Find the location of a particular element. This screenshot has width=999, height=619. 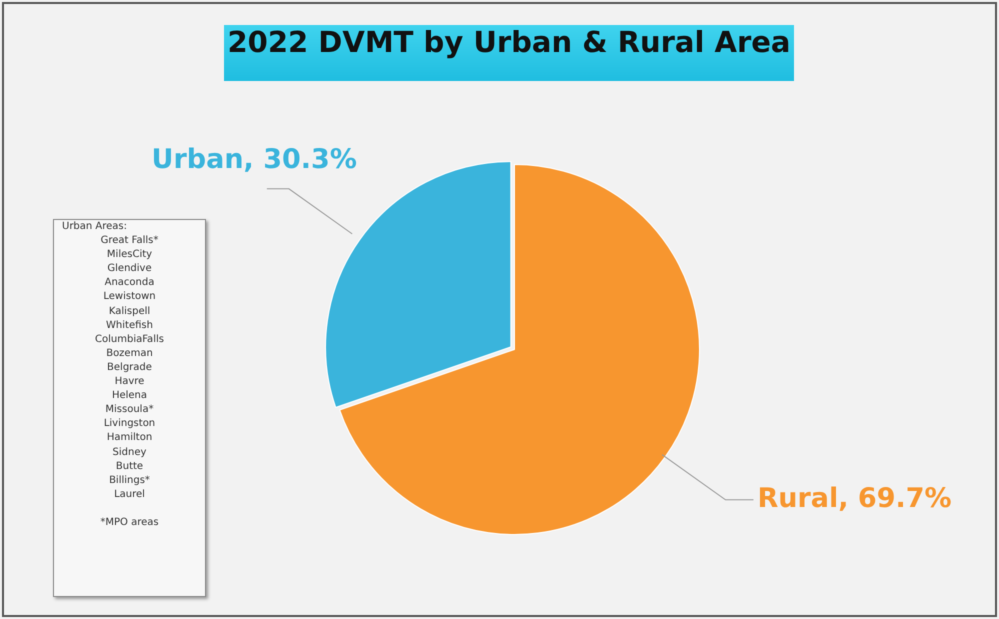

text: ColumbiaFalls is located at coordinates (129, 339).